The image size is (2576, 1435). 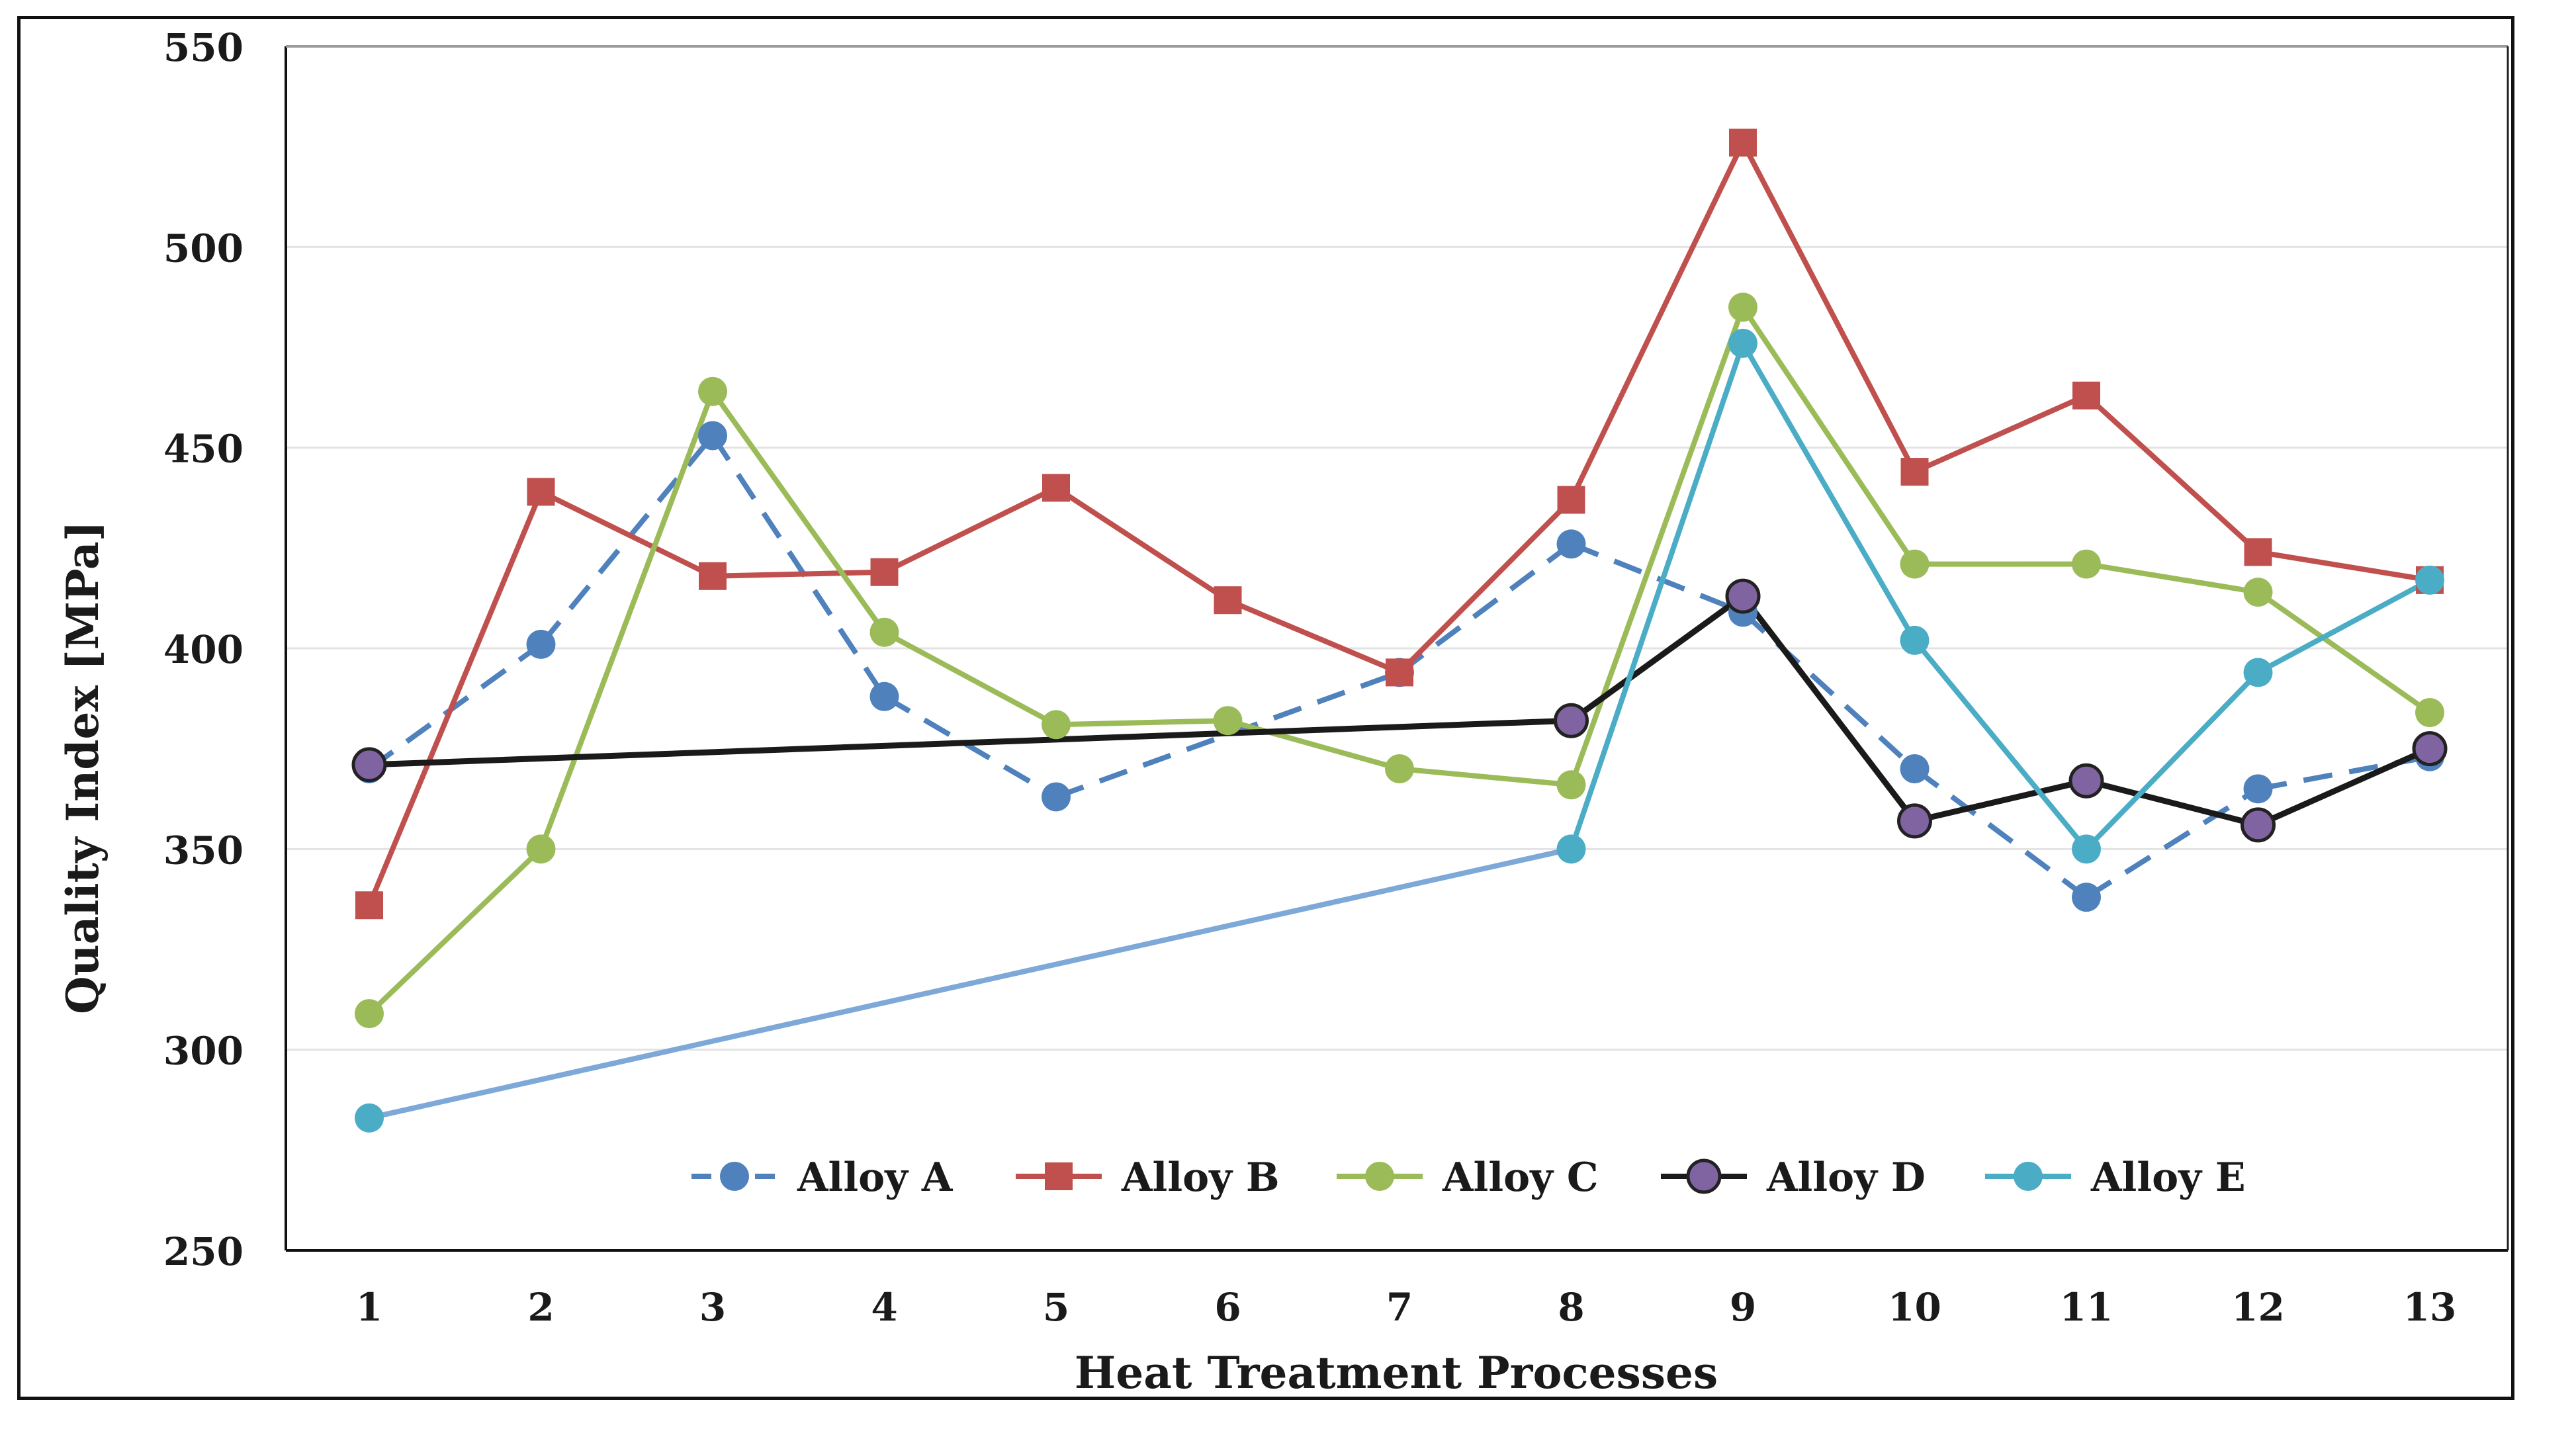 I want to click on x-tick-8: 8, so click(x=1571, y=1307).